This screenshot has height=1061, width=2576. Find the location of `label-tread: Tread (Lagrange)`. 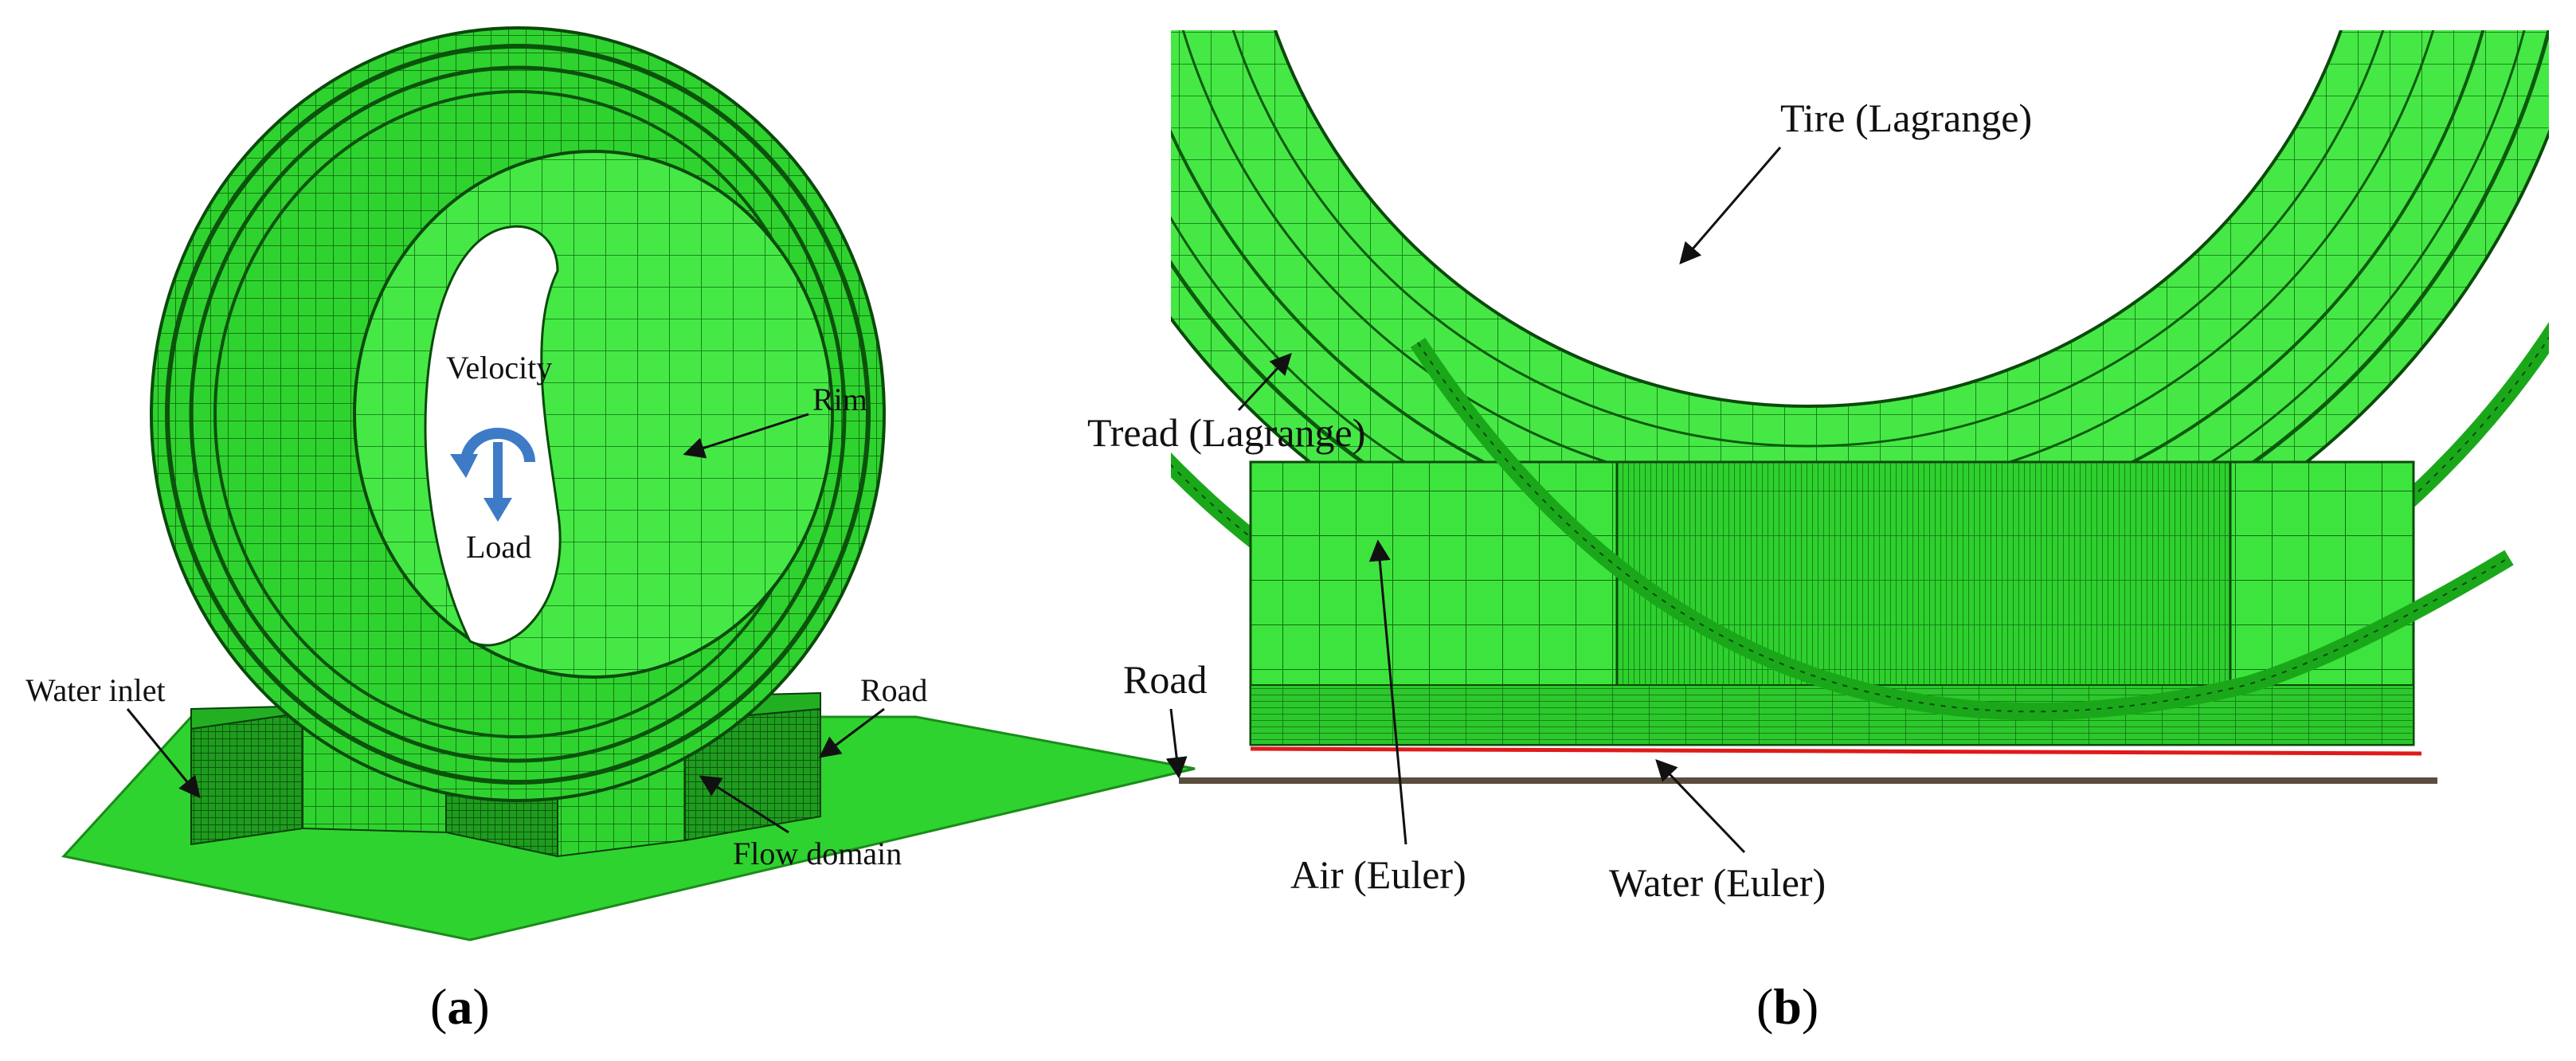

label-tread: Tread (Lagrange) is located at coordinates (1226, 432).